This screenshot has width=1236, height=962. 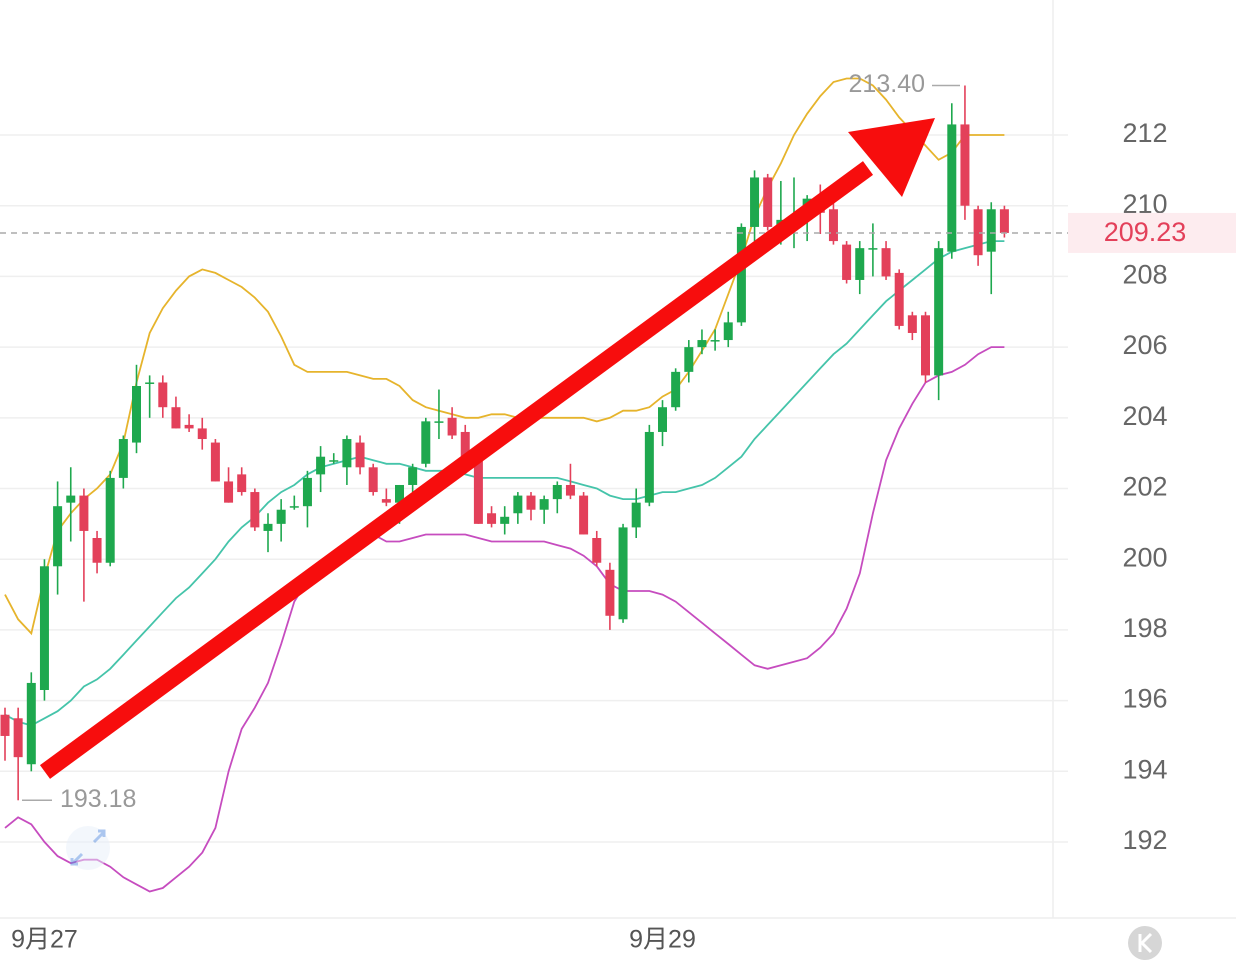 What do you see at coordinates (662, 940) in the screenshot?
I see `x-tick-label: 9月29` at bounding box center [662, 940].